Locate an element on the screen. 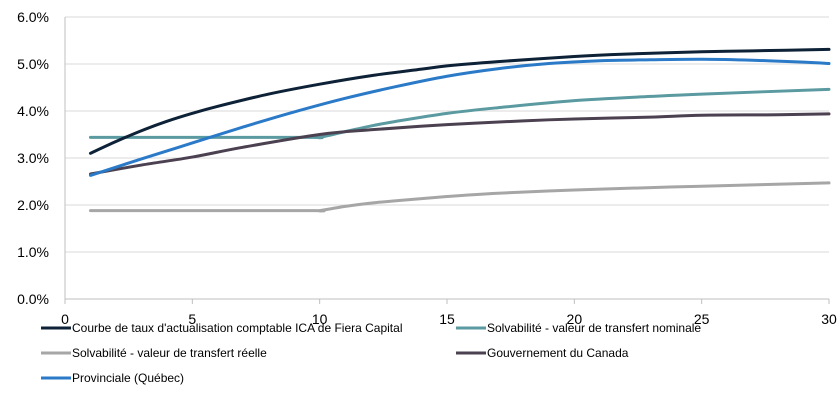  x-tick-label: 10 is located at coordinates (320, 319).